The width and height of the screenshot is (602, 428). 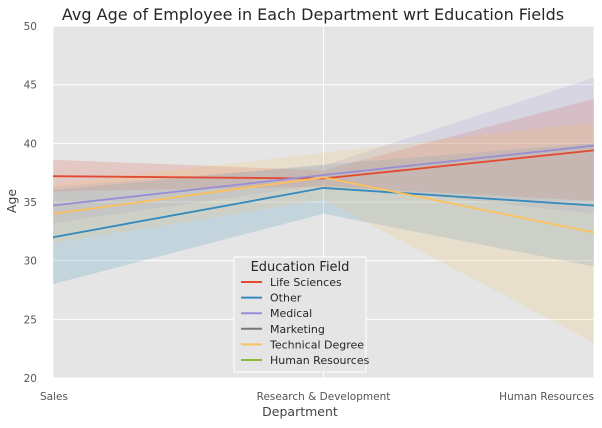 I want to click on y-tick-label: 45, so click(x=30, y=86).